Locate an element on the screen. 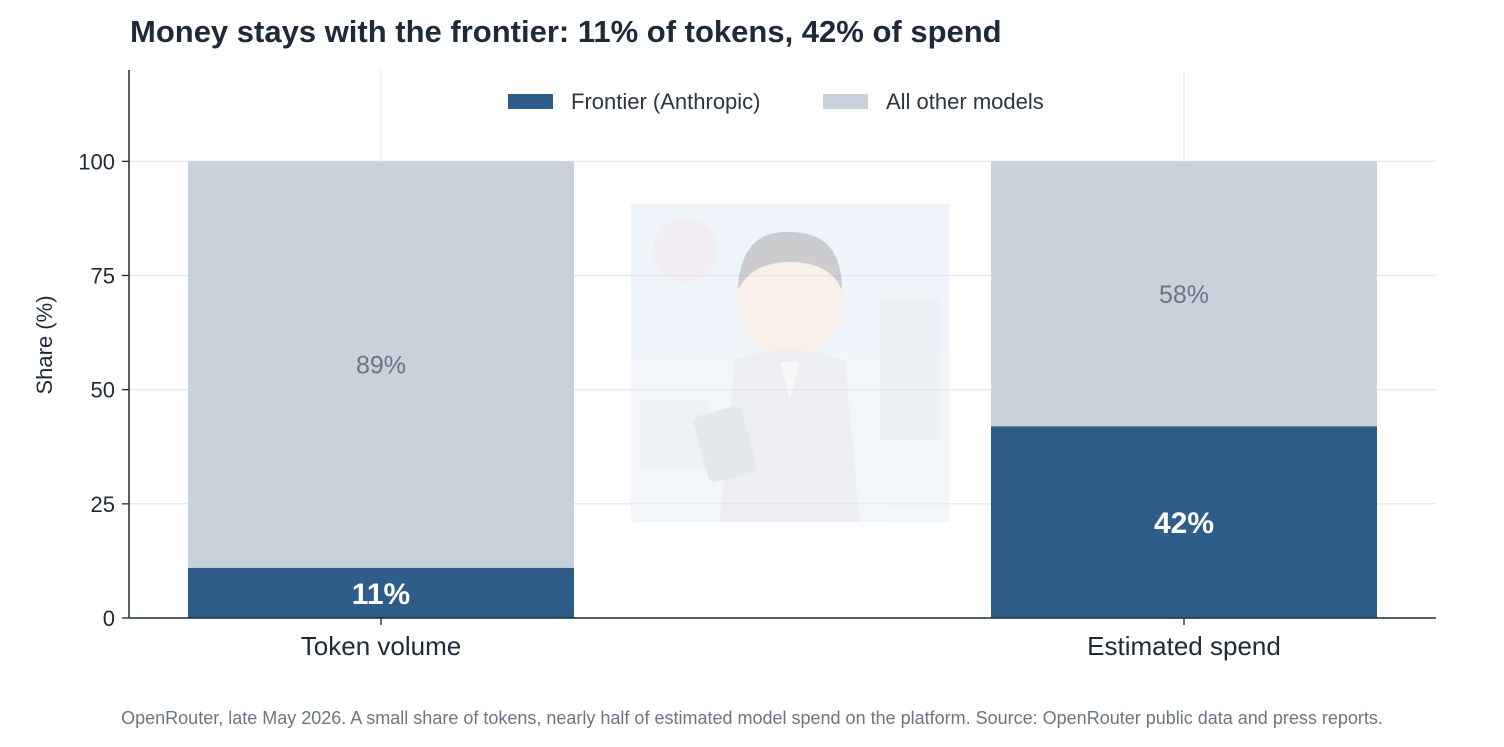 The image size is (1504, 747). legend-label-1: All other models is located at coordinates (965, 101).